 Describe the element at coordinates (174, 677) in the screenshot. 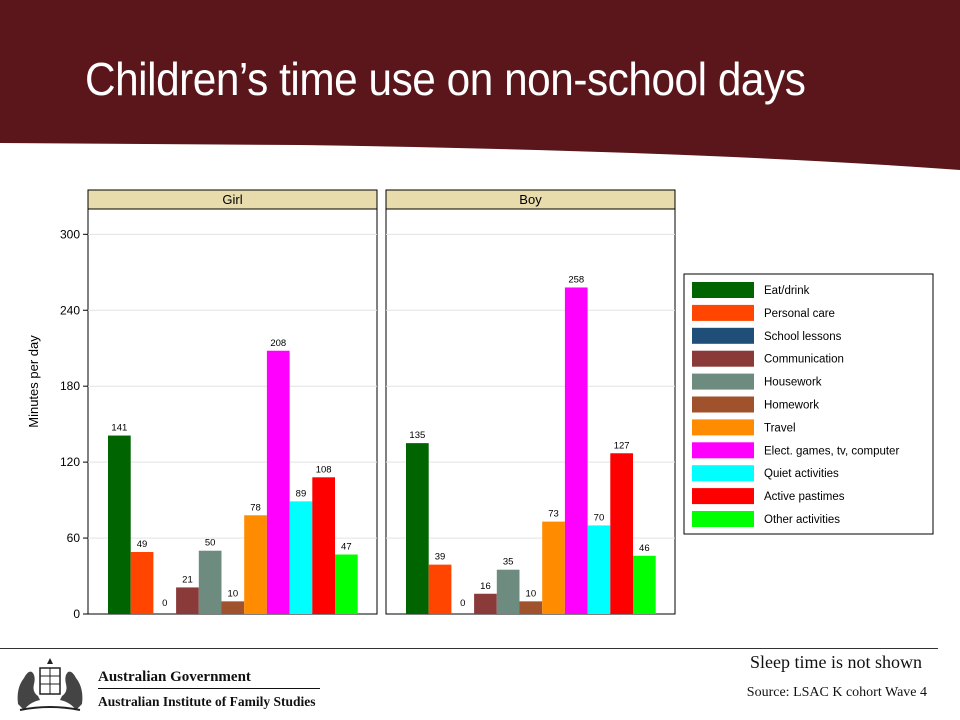

I see `government-name: Australian Government` at that location.